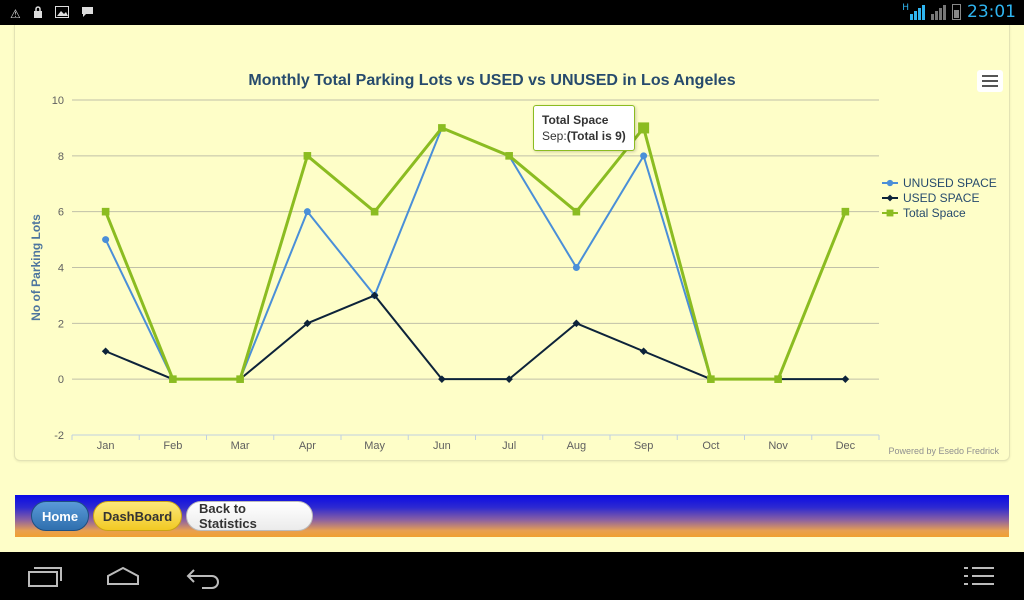 The height and width of the screenshot is (600, 1024). What do you see at coordinates (846, 446) in the screenshot?
I see `x-tick-label: Dec` at bounding box center [846, 446].